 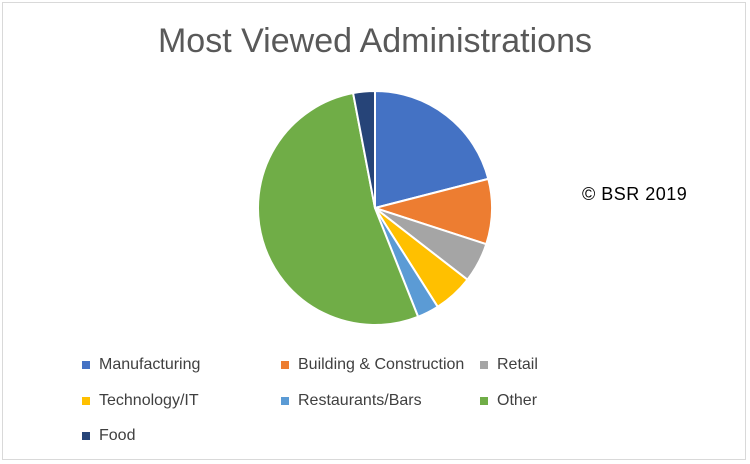 I want to click on pie-slice-food, so click(x=364, y=149).